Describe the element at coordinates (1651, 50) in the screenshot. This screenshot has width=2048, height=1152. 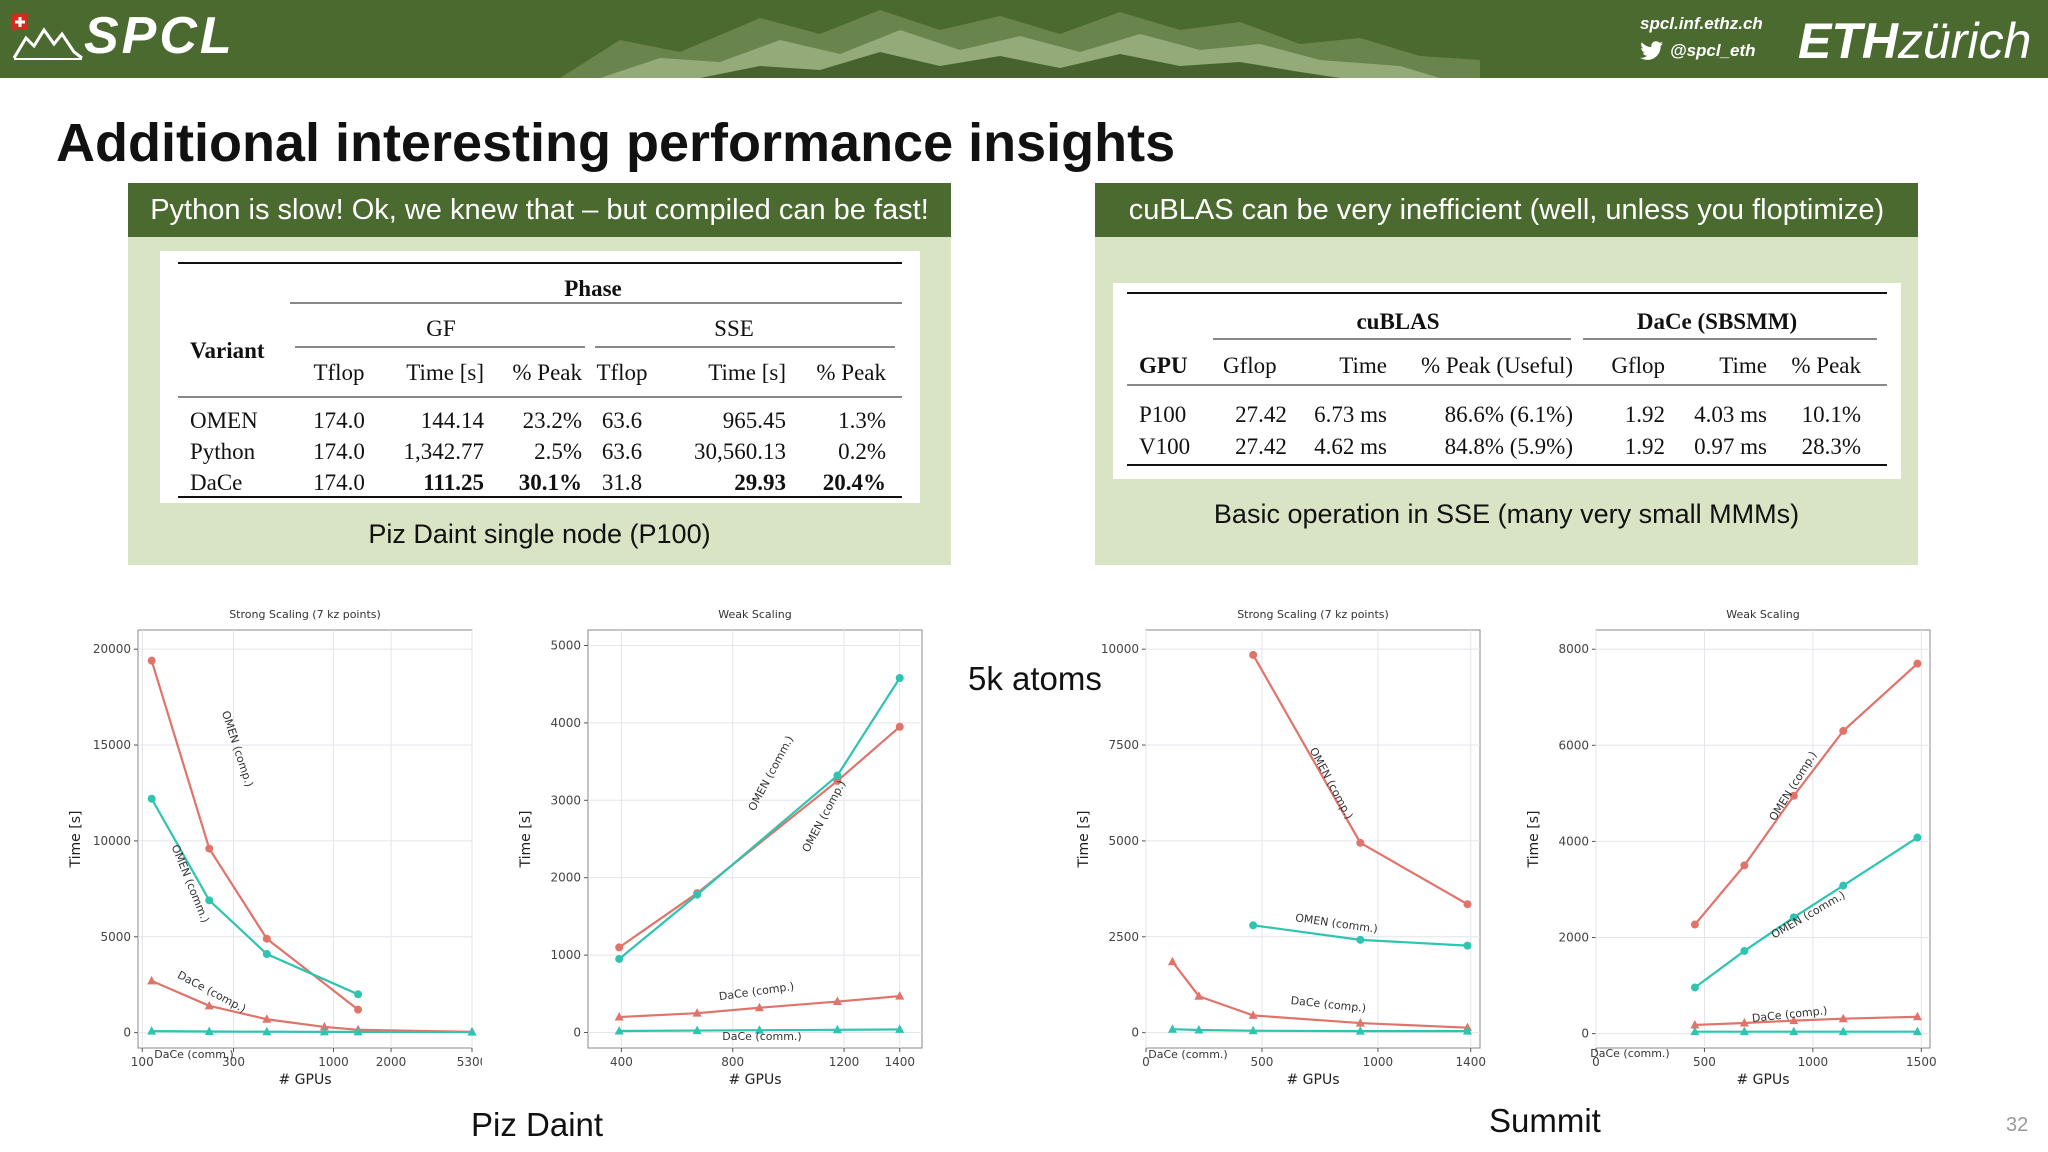
I see `twitter-bird-icon` at that location.